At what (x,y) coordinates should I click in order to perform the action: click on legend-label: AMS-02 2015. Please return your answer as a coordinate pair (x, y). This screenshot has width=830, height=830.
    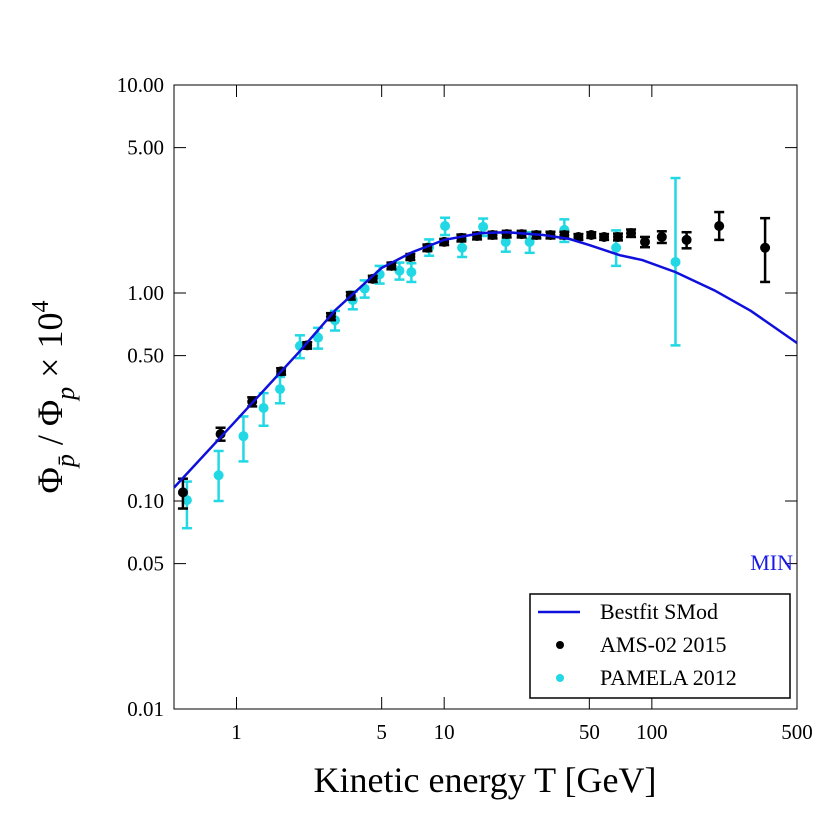
    Looking at the image, I should click on (663, 644).